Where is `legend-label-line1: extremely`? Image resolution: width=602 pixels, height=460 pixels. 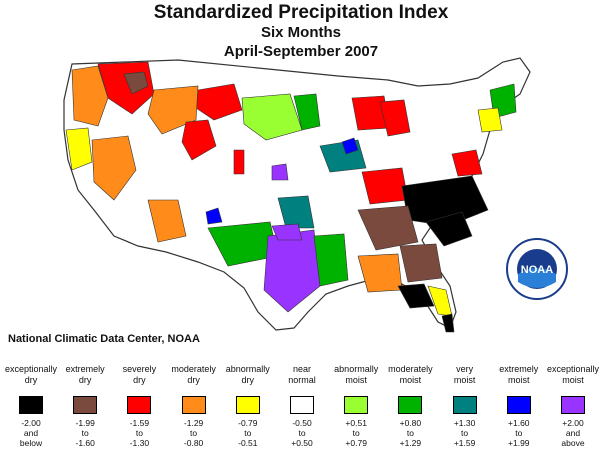 legend-label-line1: extremely is located at coordinates (85, 369).